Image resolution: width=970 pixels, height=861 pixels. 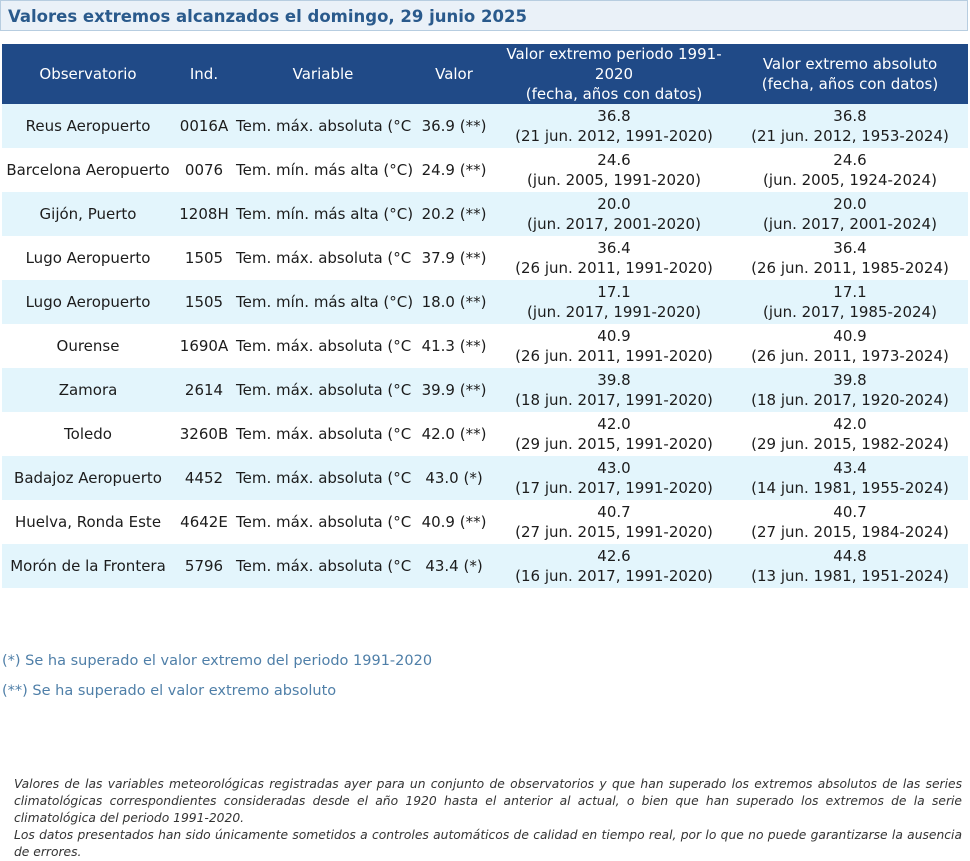 I want to click on cell-valor: 43.4 (*), so click(x=454, y=566).